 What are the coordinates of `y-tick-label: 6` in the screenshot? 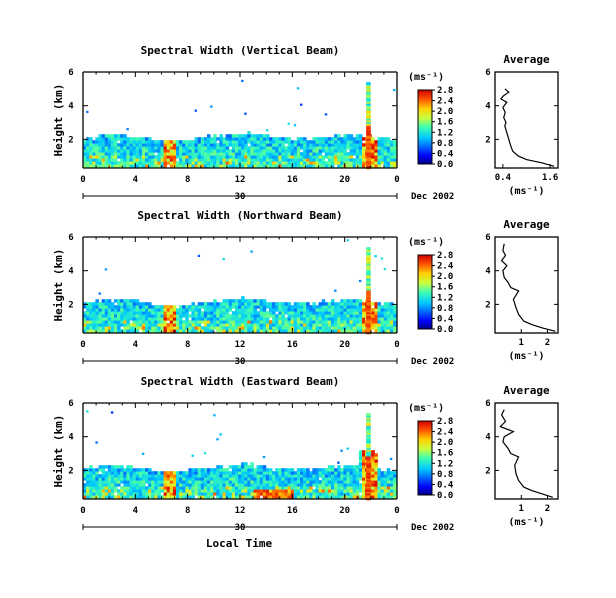 It's located at (70, 404).